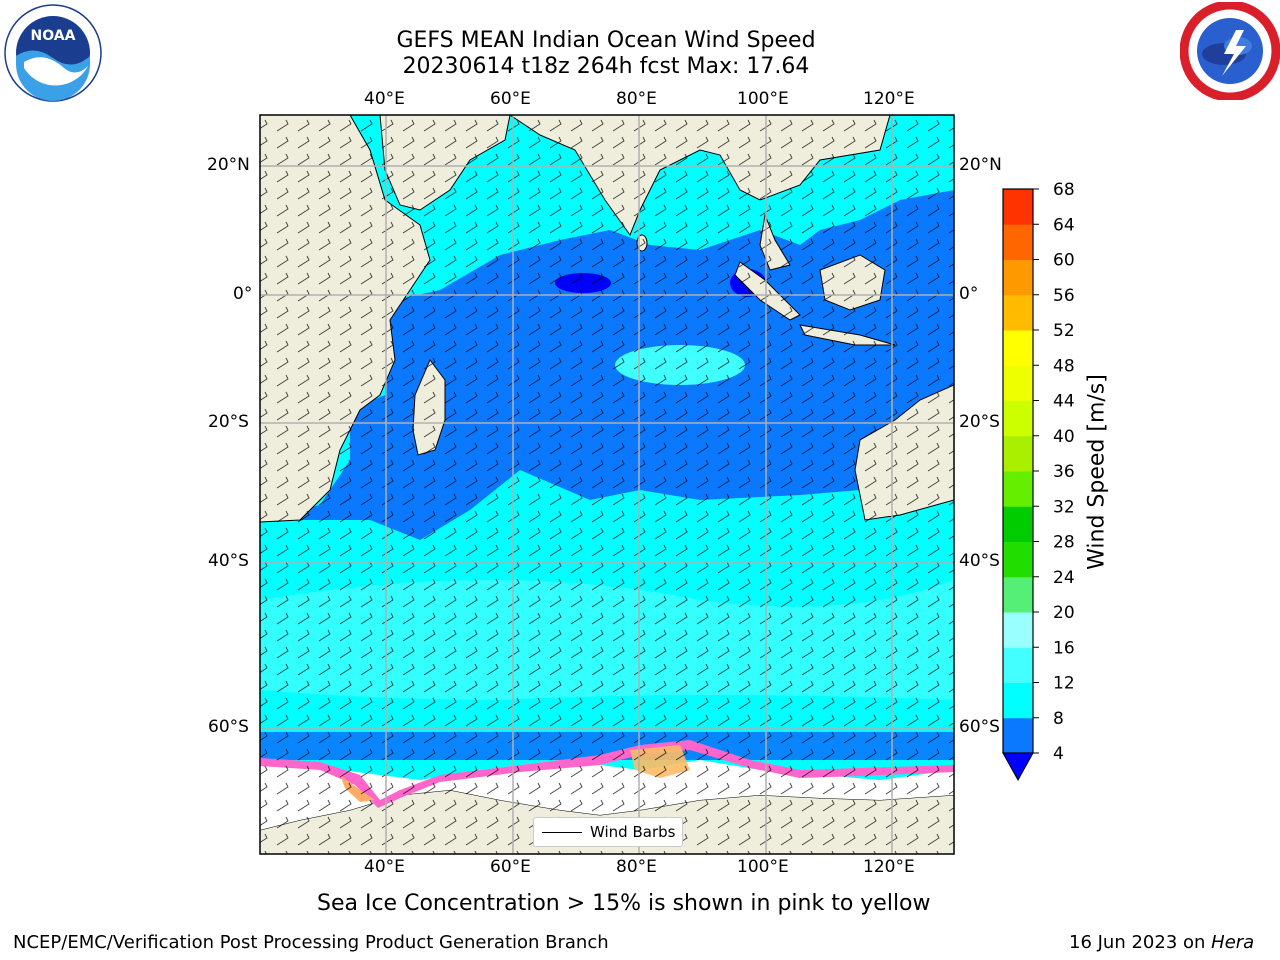 Image resolution: width=1280 pixels, height=960 pixels. What do you see at coordinates (979, 727) in the screenshot?
I see `lat-label-right-60s: 60°S` at bounding box center [979, 727].